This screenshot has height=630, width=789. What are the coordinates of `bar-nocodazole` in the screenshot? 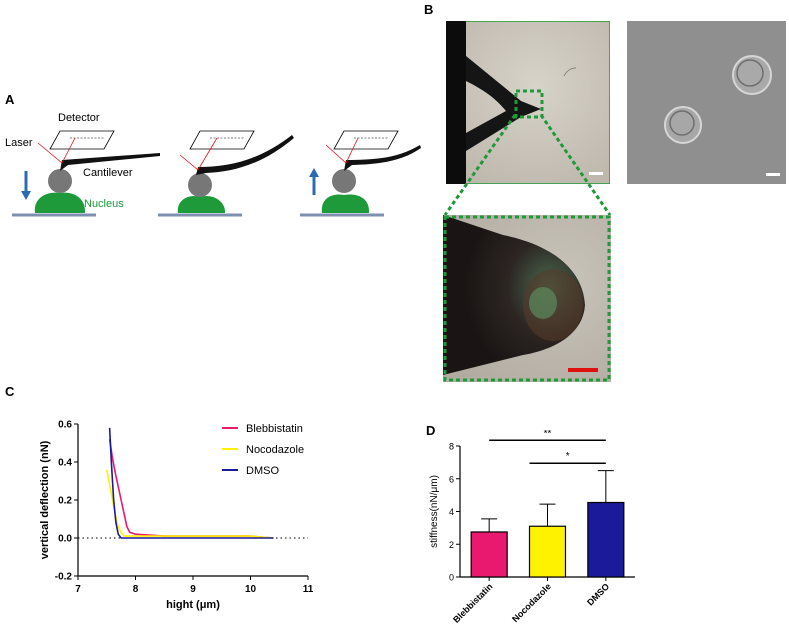 It's located at (547, 551).